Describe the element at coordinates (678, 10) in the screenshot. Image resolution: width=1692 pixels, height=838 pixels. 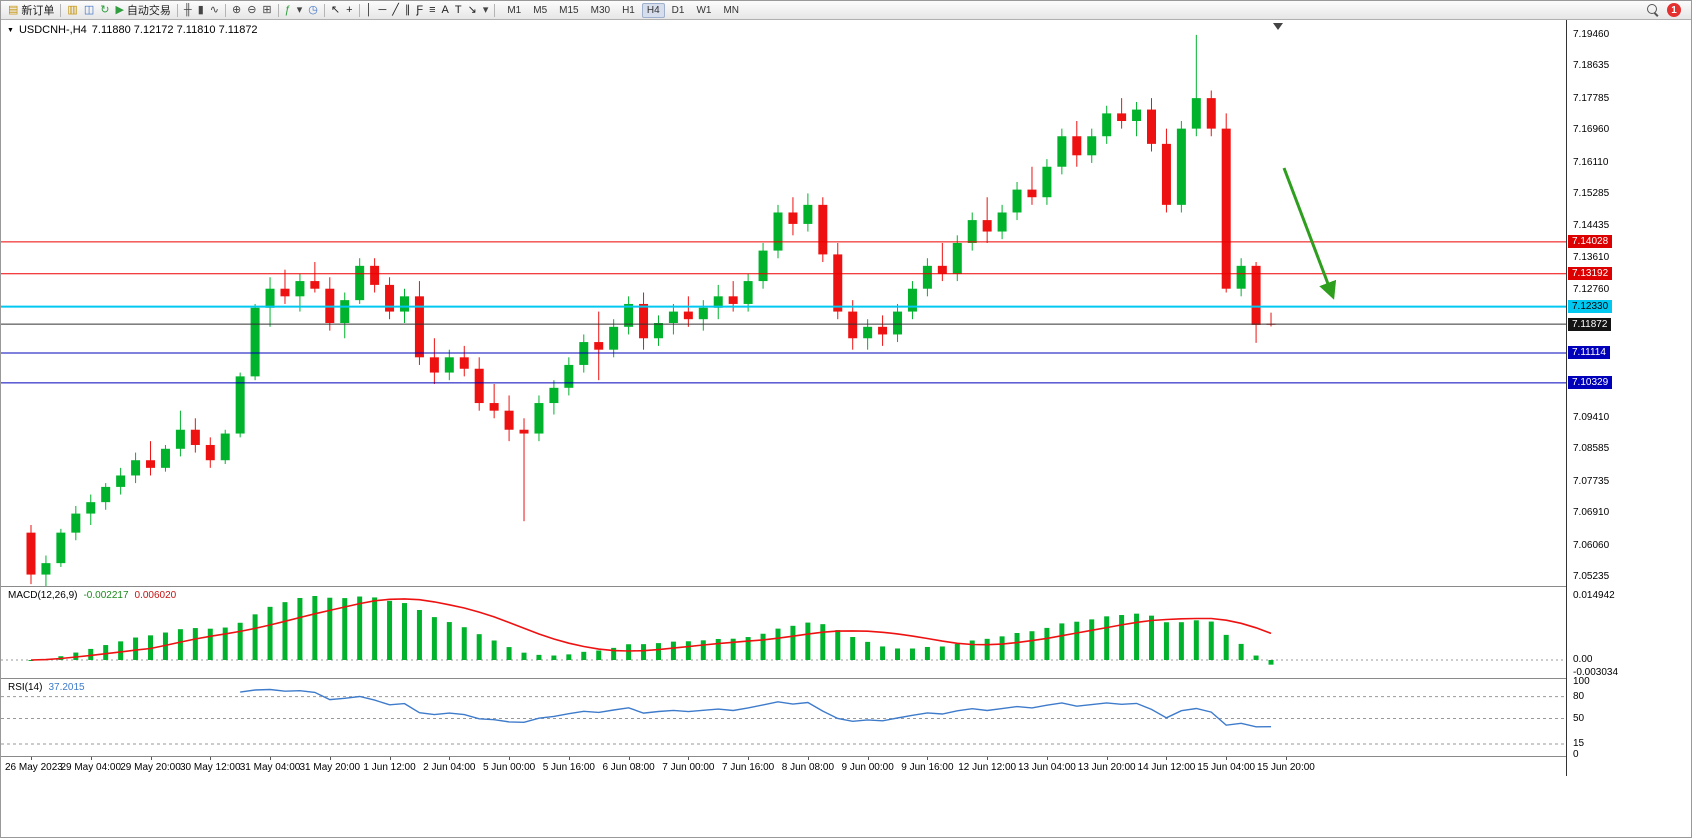
I see `timeframe-d1: D1` at that location.